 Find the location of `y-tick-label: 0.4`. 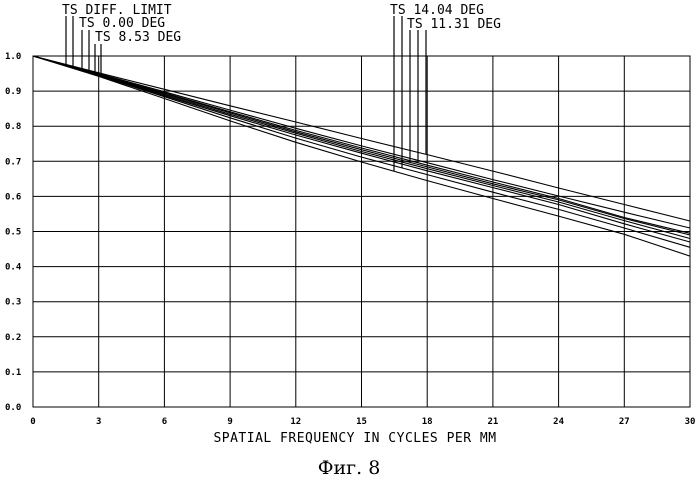

y-tick-label: 0.4 is located at coordinates (13, 268).